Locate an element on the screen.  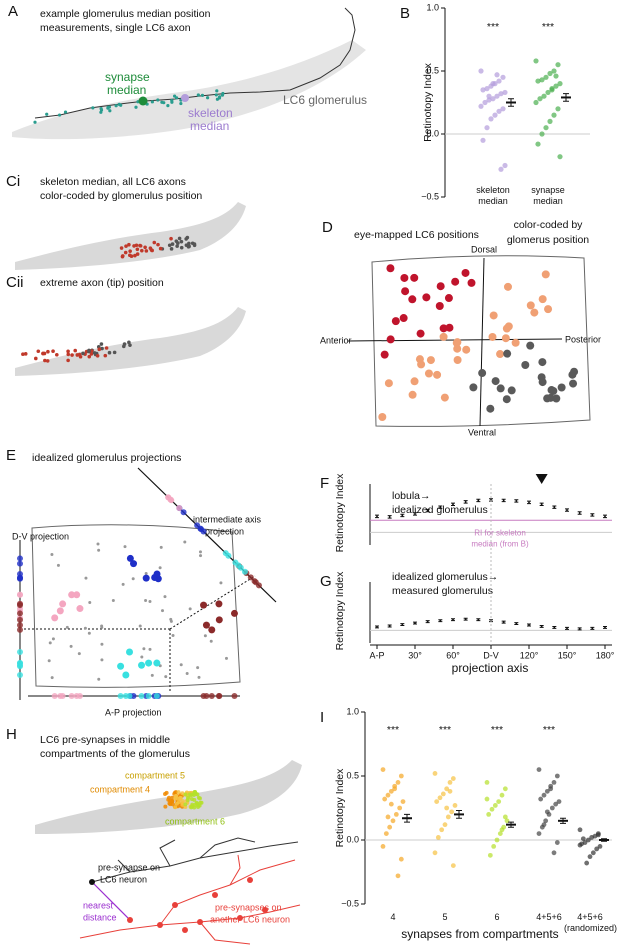
y-axis-label: Retinotopy Index is located at coordinates (340, 611).